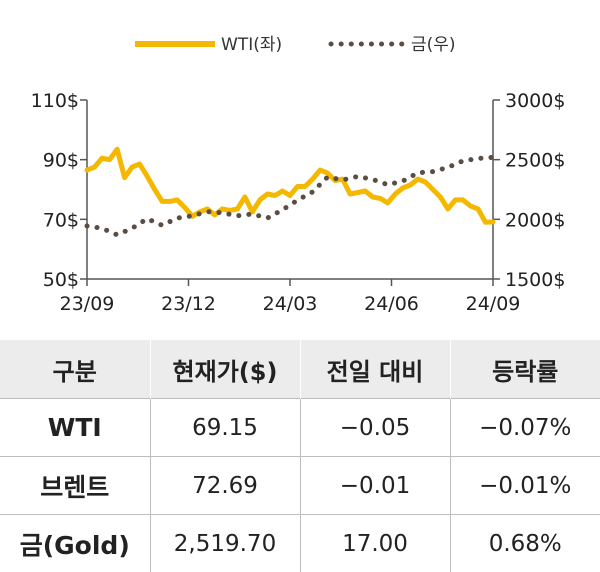 The image size is (600, 572). What do you see at coordinates (535, 280) in the screenshot?
I see `y-right-tick-label: 1500$` at bounding box center [535, 280].